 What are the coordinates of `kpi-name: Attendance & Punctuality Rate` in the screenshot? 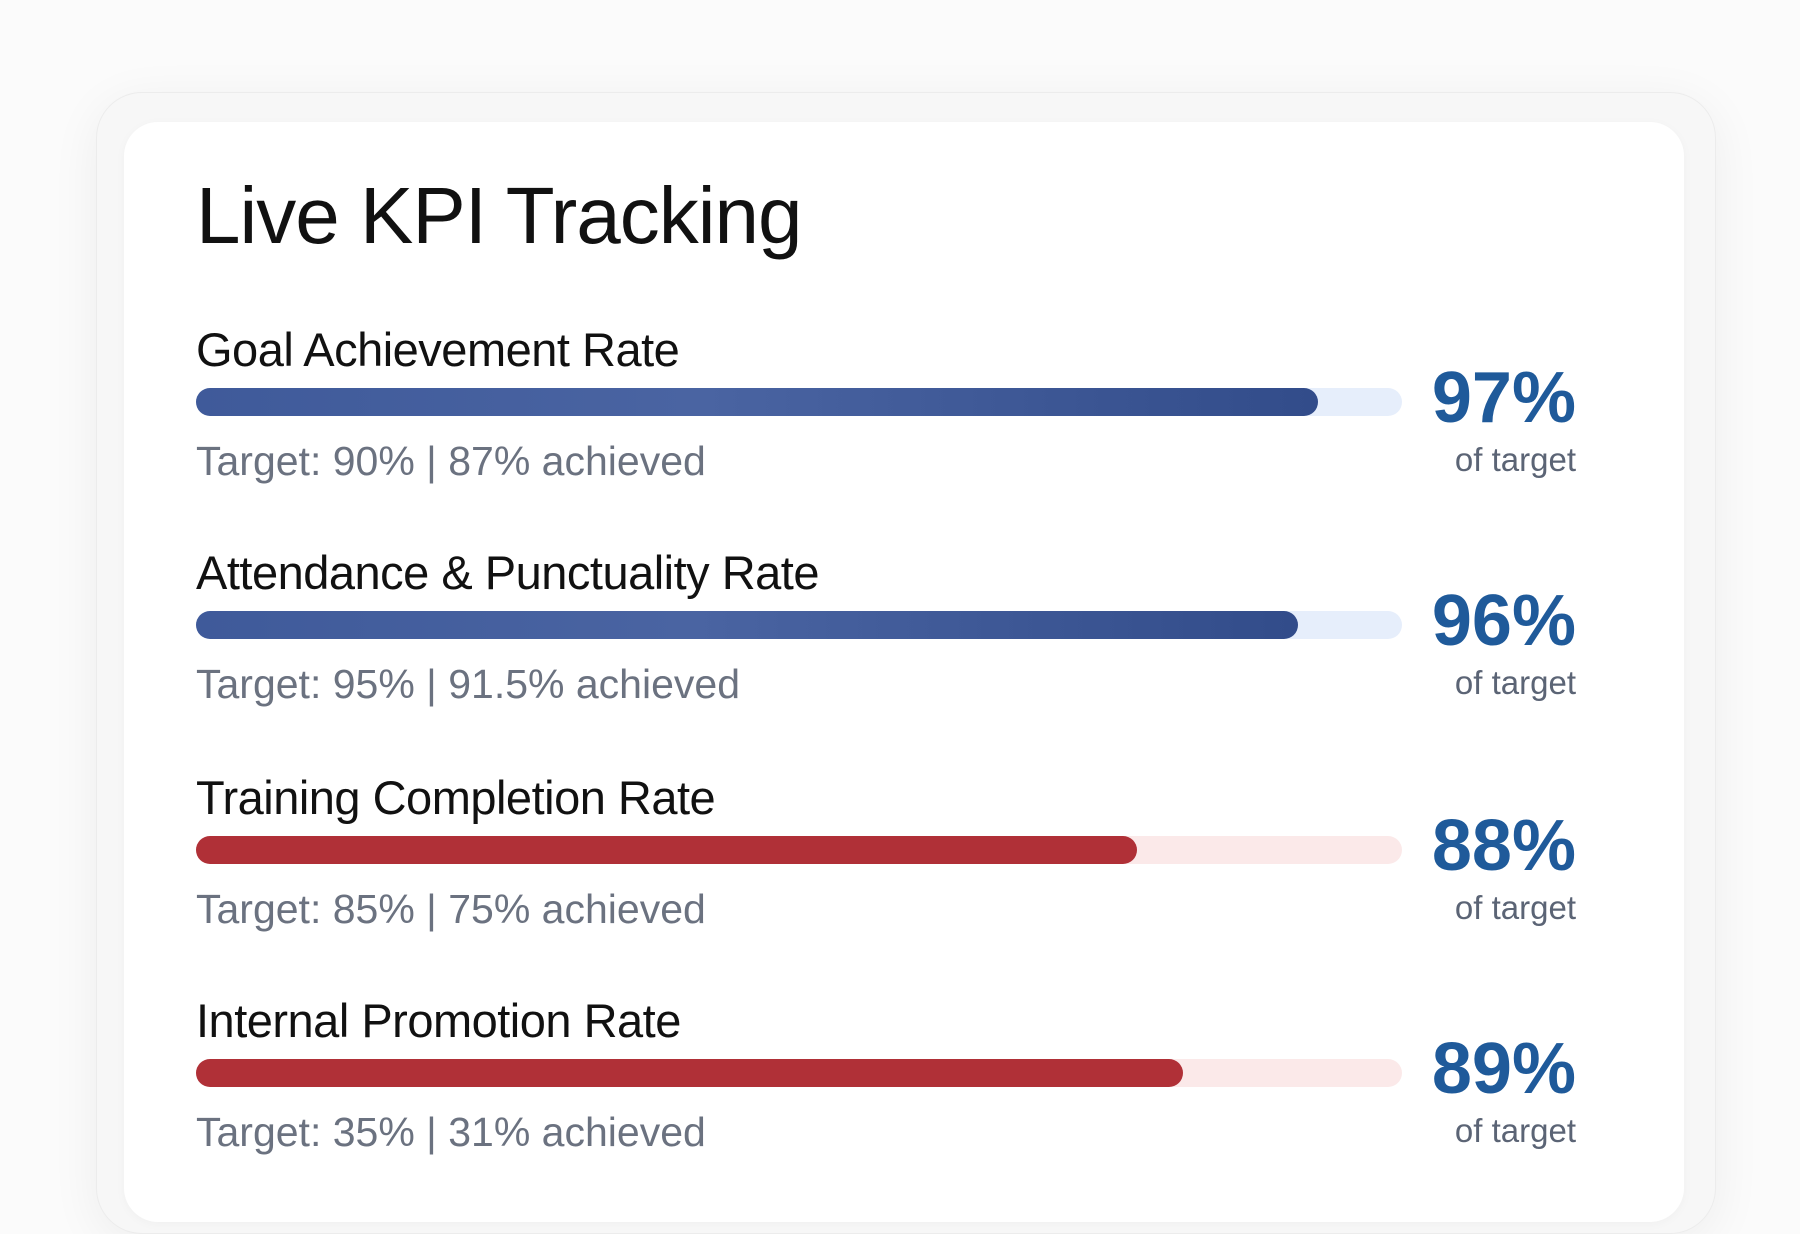 It's located at (508, 572).